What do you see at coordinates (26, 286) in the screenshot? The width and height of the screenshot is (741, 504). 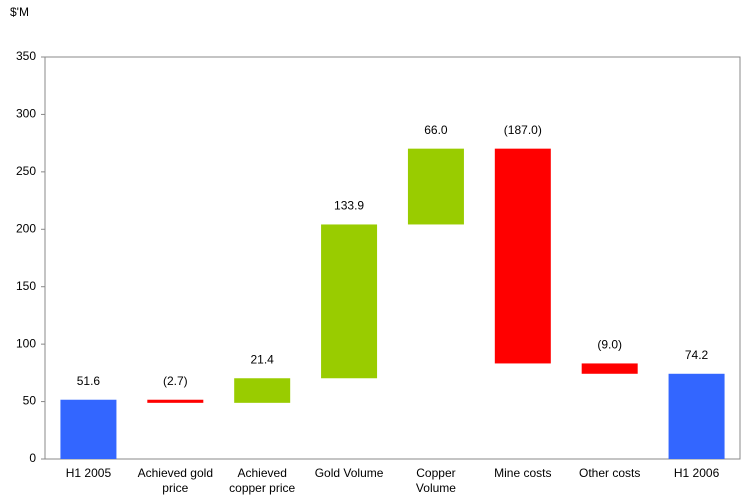 I see `y-tick-label: 150` at bounding box center [26, 286].